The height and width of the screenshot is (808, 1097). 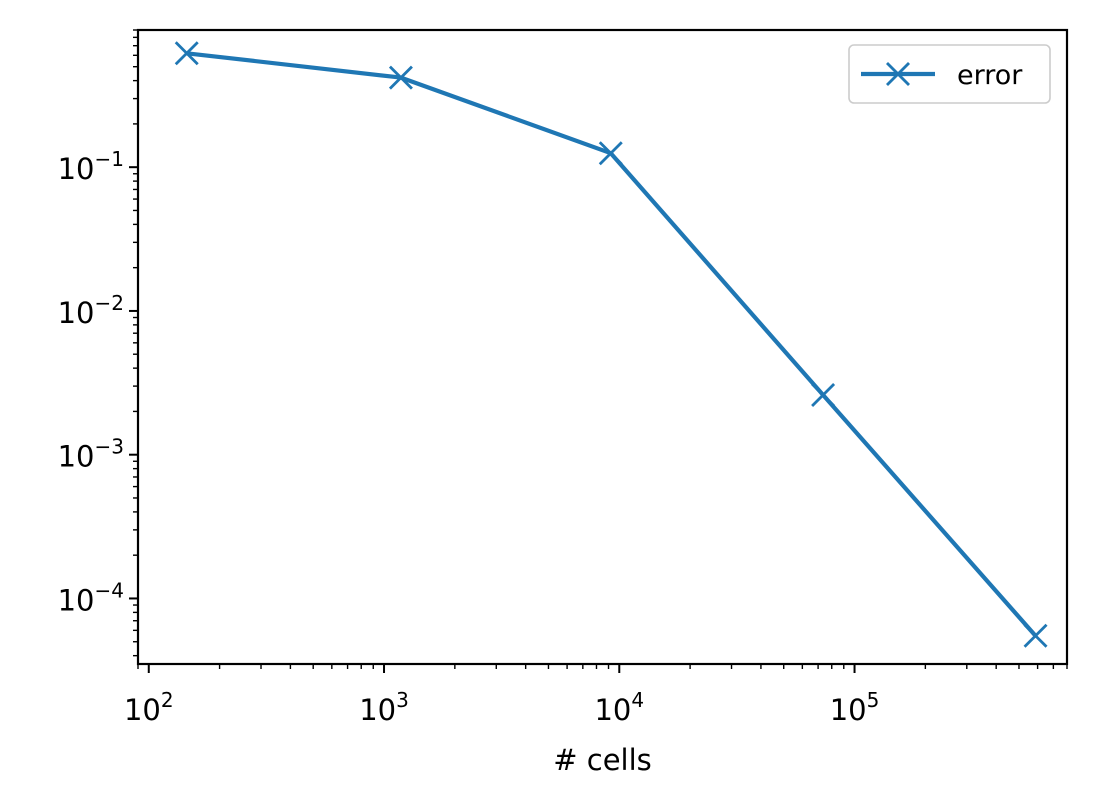 What do you see at coordinates (619, 707) in the screenshot?
I see `x-tick-label: 10⁴` at bounding box center [619, 707].